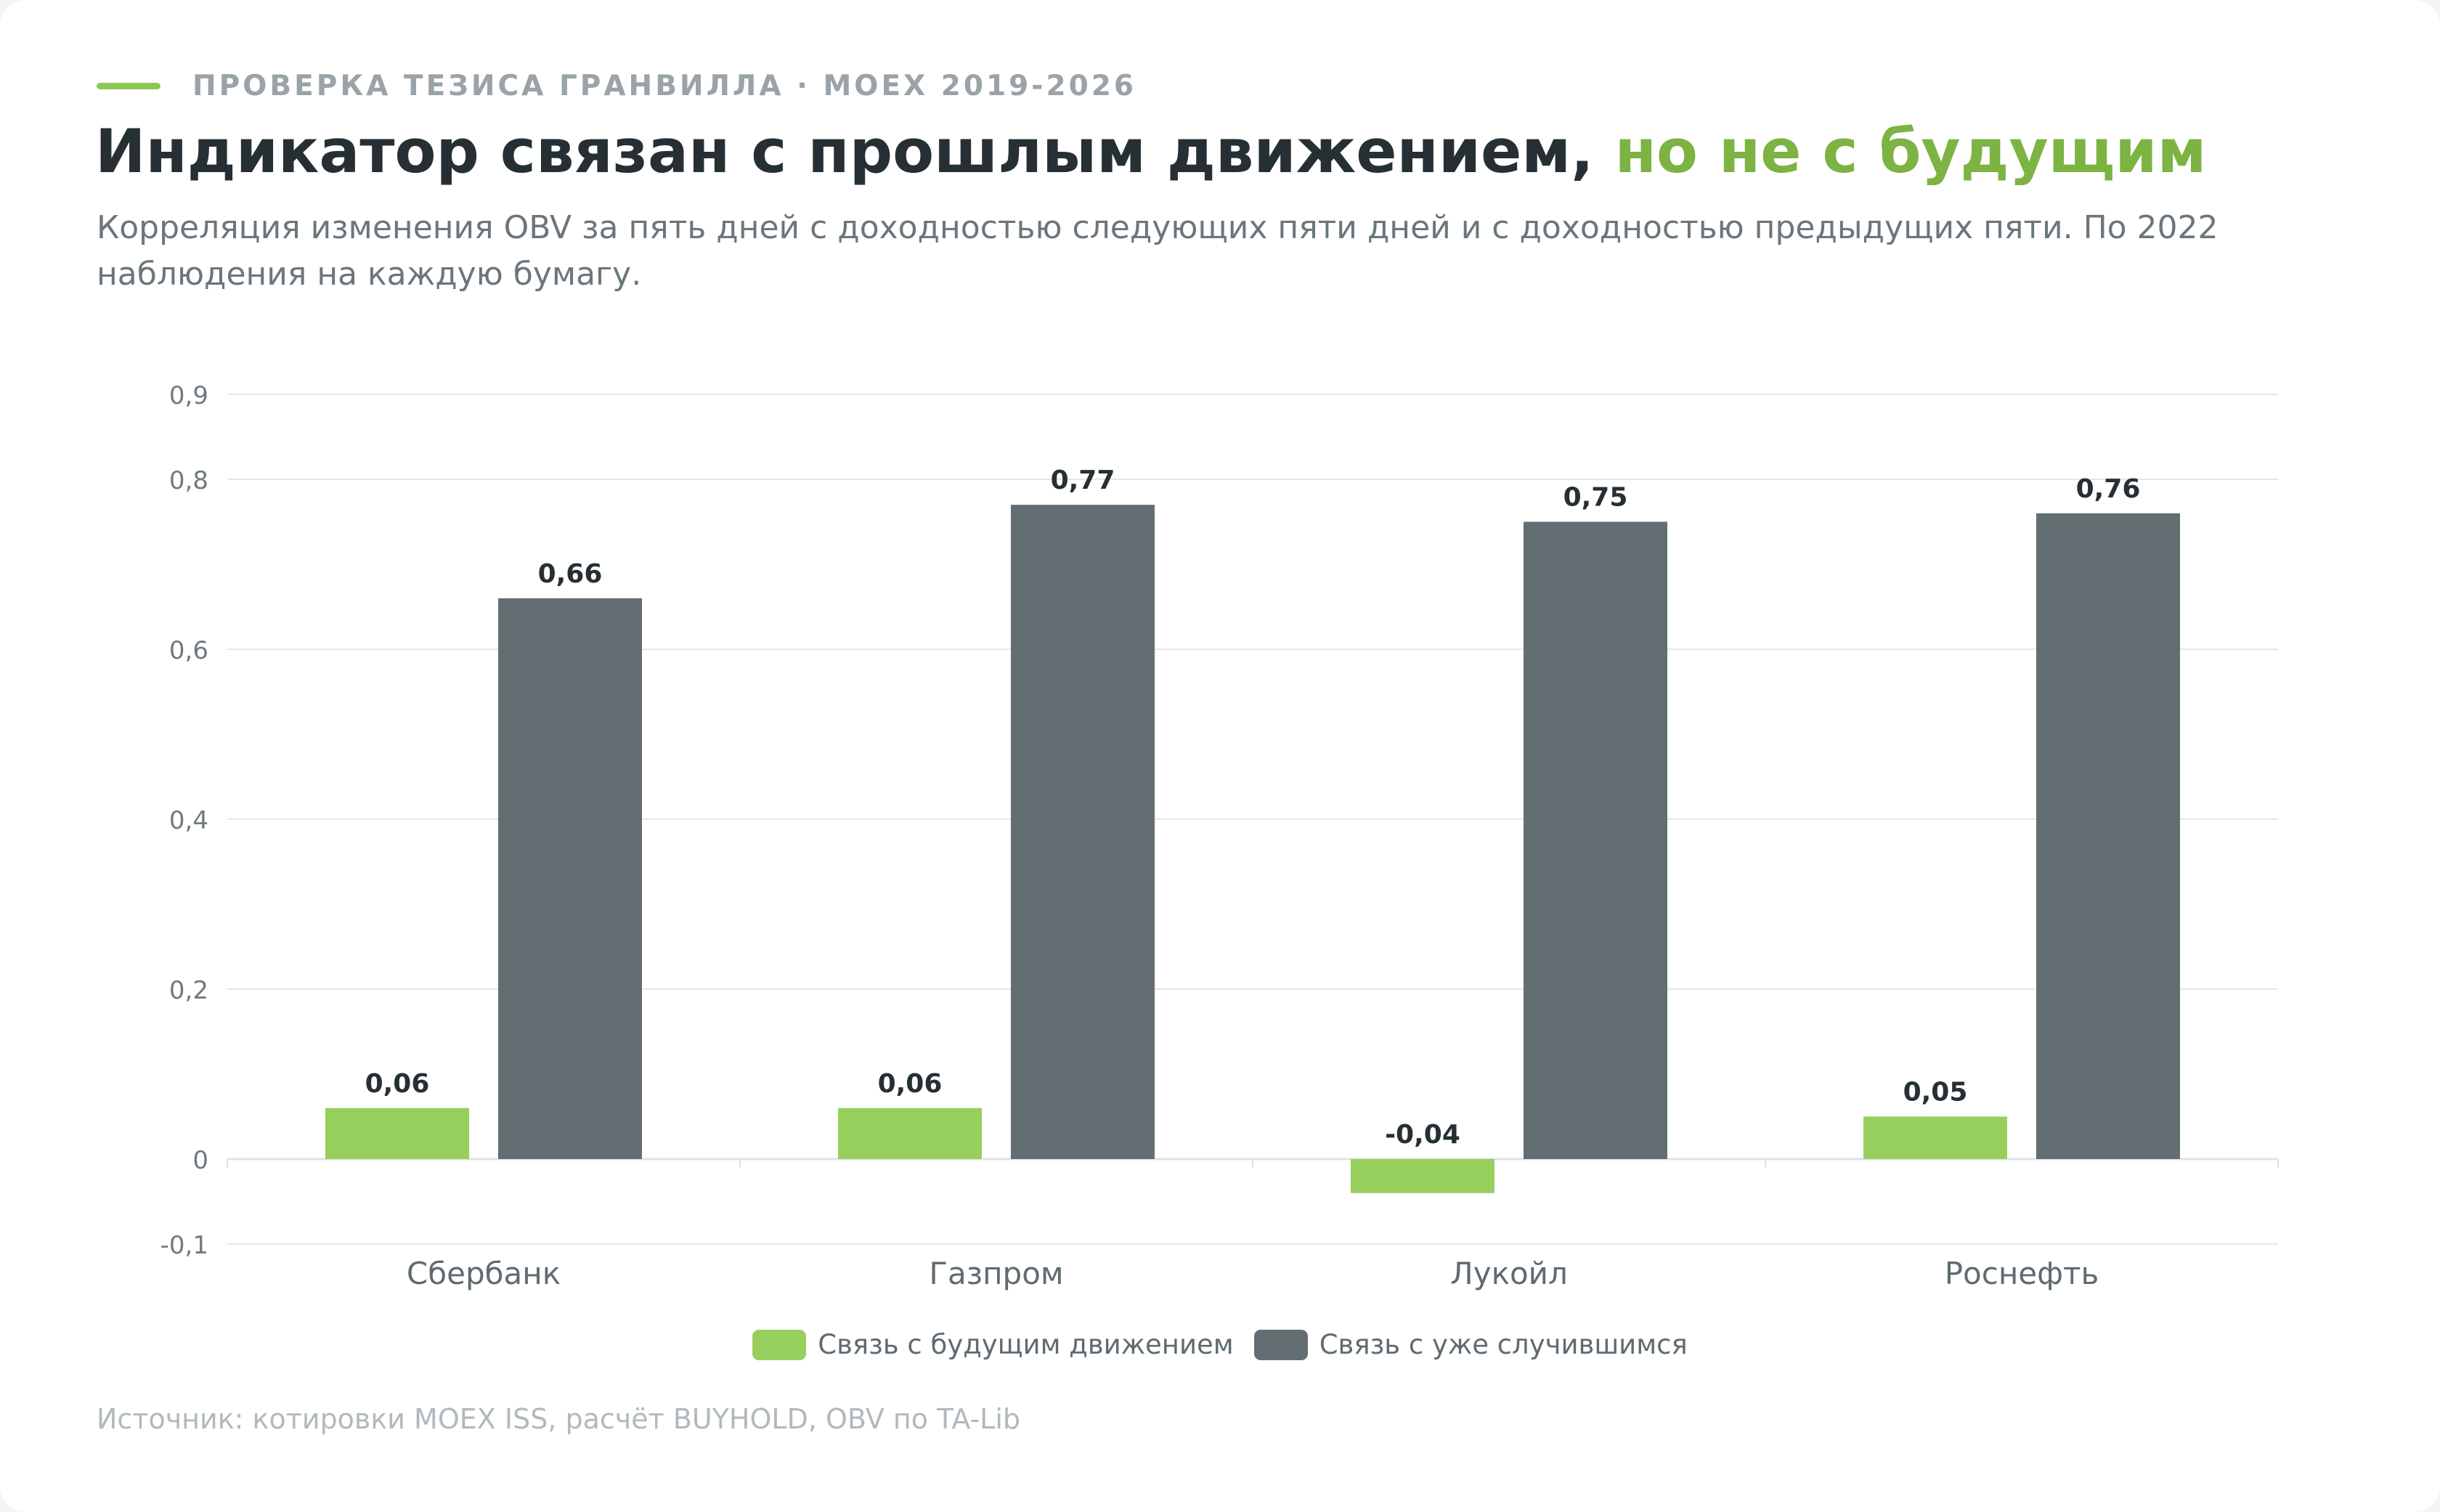 The image size is (2440, 1512). What do you see at coordinates (779, 1345) in the screenshot?
I see `legend-swatch-future` at bounding box center [779, 1345].